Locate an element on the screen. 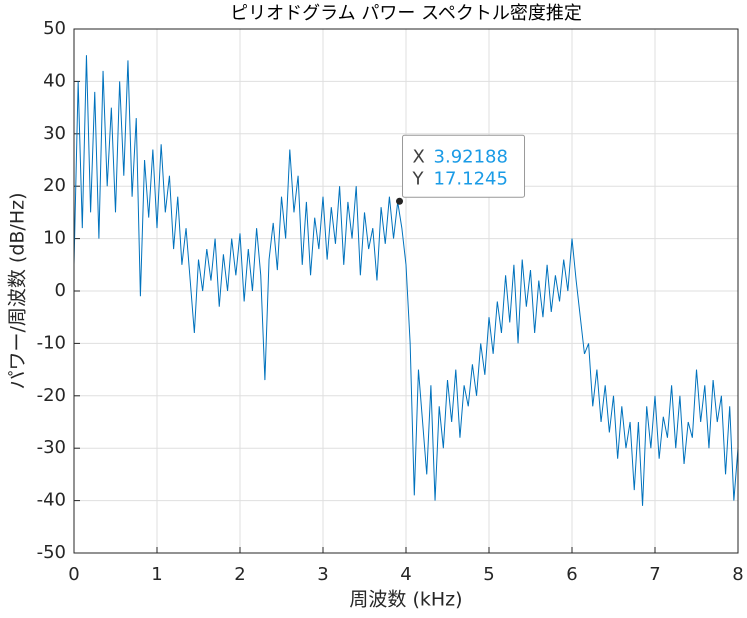  y-tick-label: 0 is located at coordinates (60, 290).